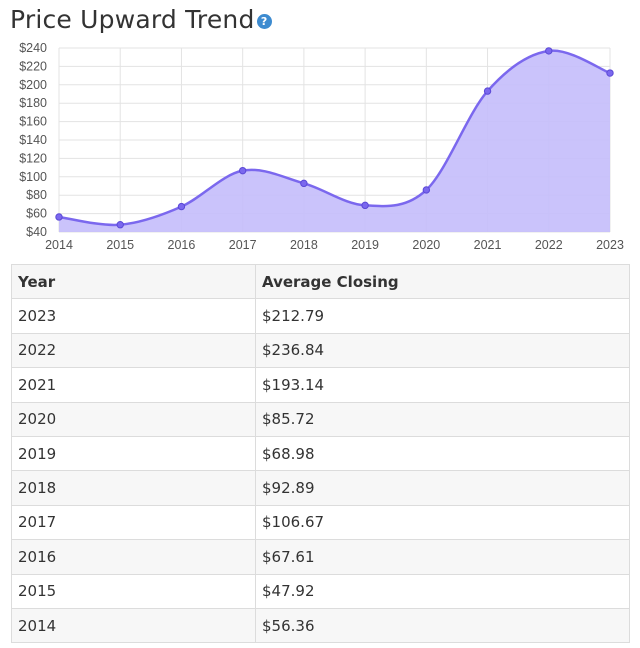 This screenshot has width=640, height=648. What do you see at coordinates (133, 453) in the screenshot?
I see `cell-year: 2019` at bounding box center [133, 453].